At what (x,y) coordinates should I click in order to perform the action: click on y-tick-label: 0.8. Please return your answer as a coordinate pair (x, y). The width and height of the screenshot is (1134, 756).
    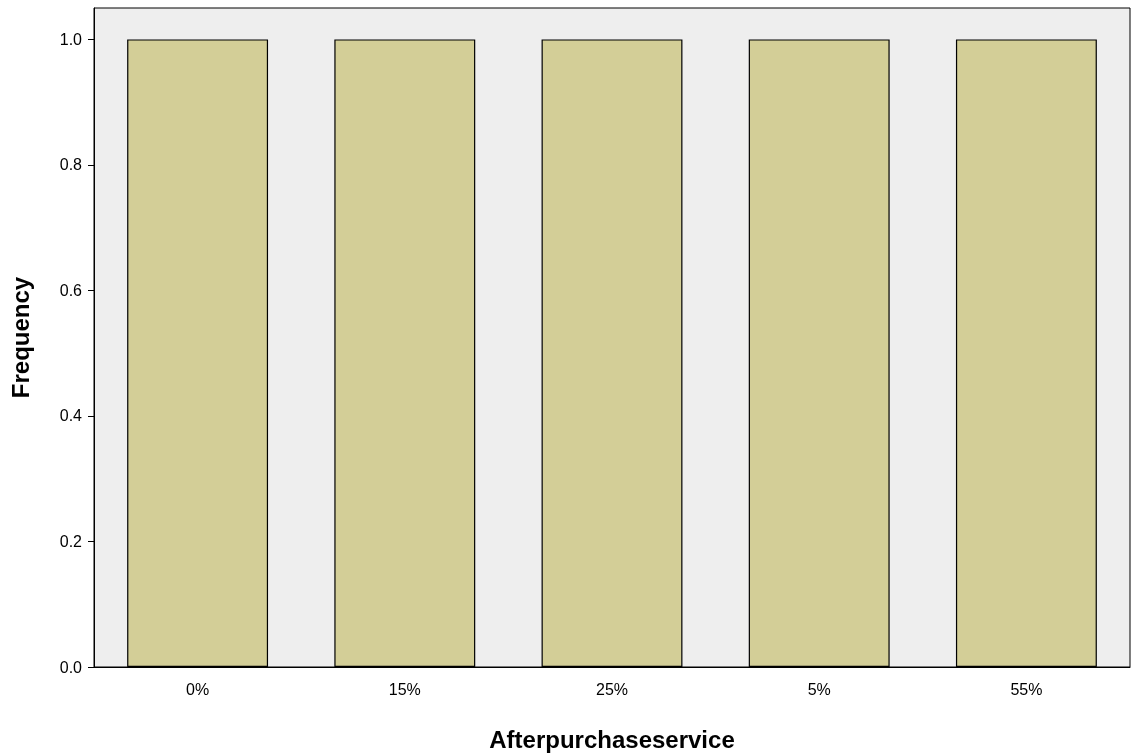
    Looking at the image, I should click on (71, 165).